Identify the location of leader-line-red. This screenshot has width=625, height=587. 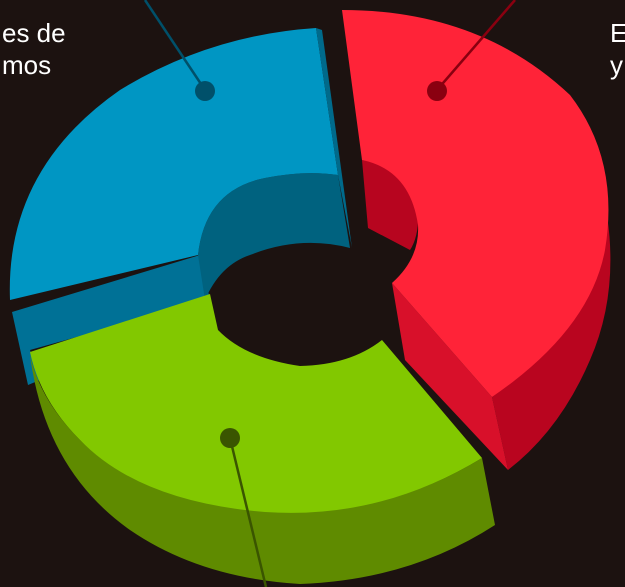
(476, 45).